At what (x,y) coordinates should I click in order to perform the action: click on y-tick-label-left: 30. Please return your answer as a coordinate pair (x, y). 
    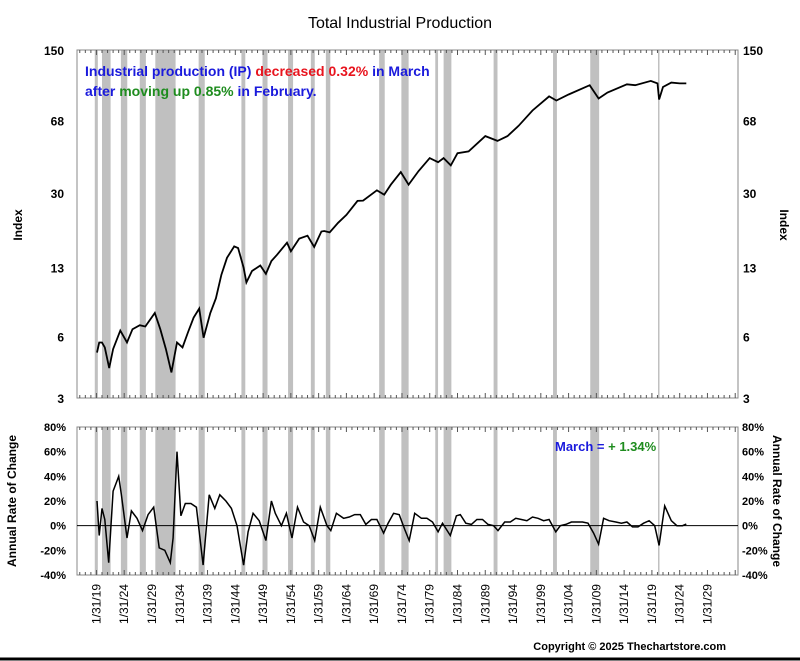
    Looking at the image, I should click on (58, 194).